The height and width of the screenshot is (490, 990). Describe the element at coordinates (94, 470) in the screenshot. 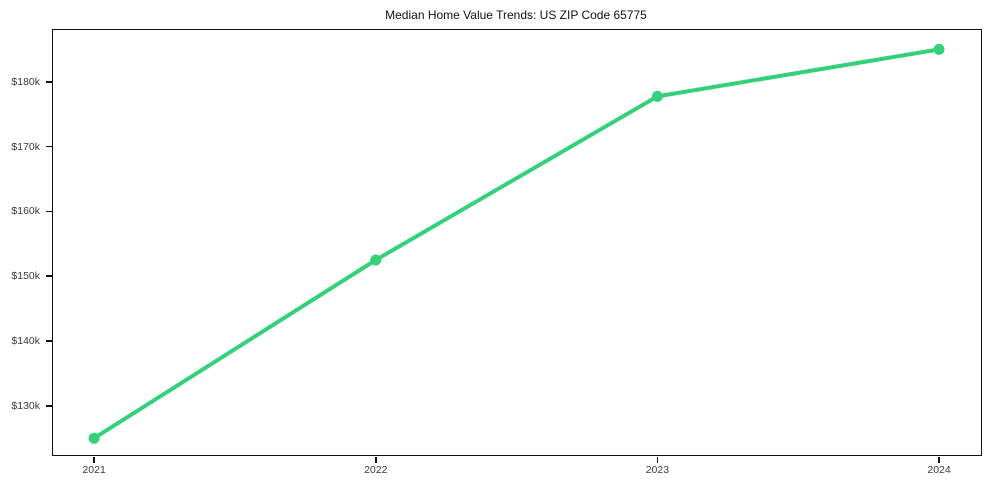

I see `x-tick-label: 2021` at that location.